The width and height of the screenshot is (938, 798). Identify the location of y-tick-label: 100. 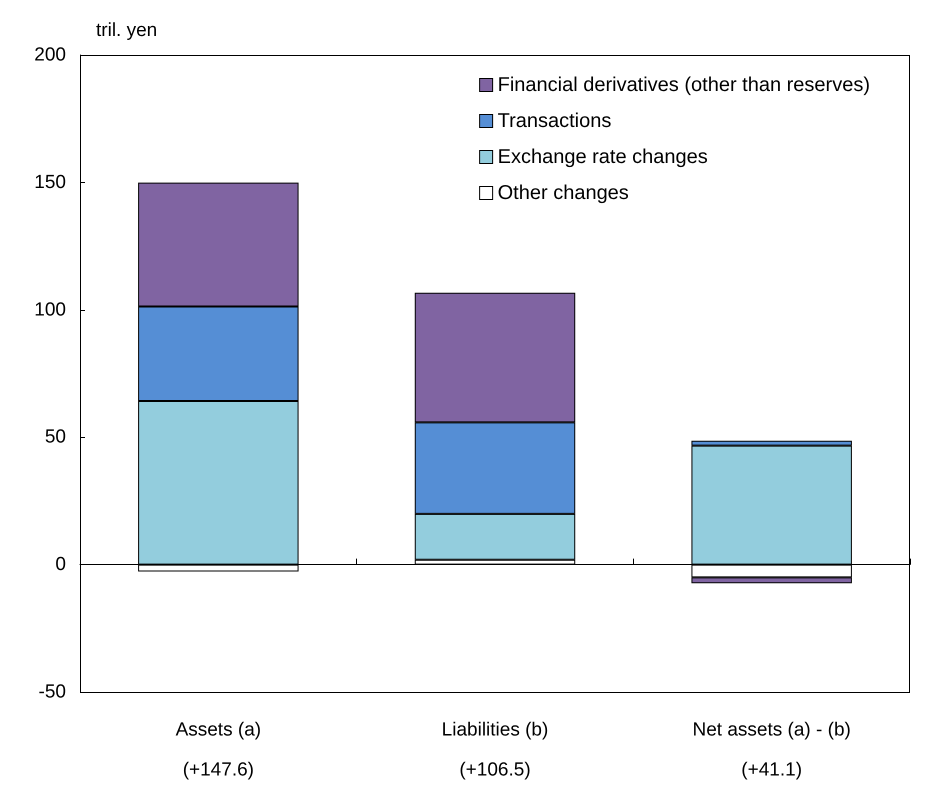
(50, 309).